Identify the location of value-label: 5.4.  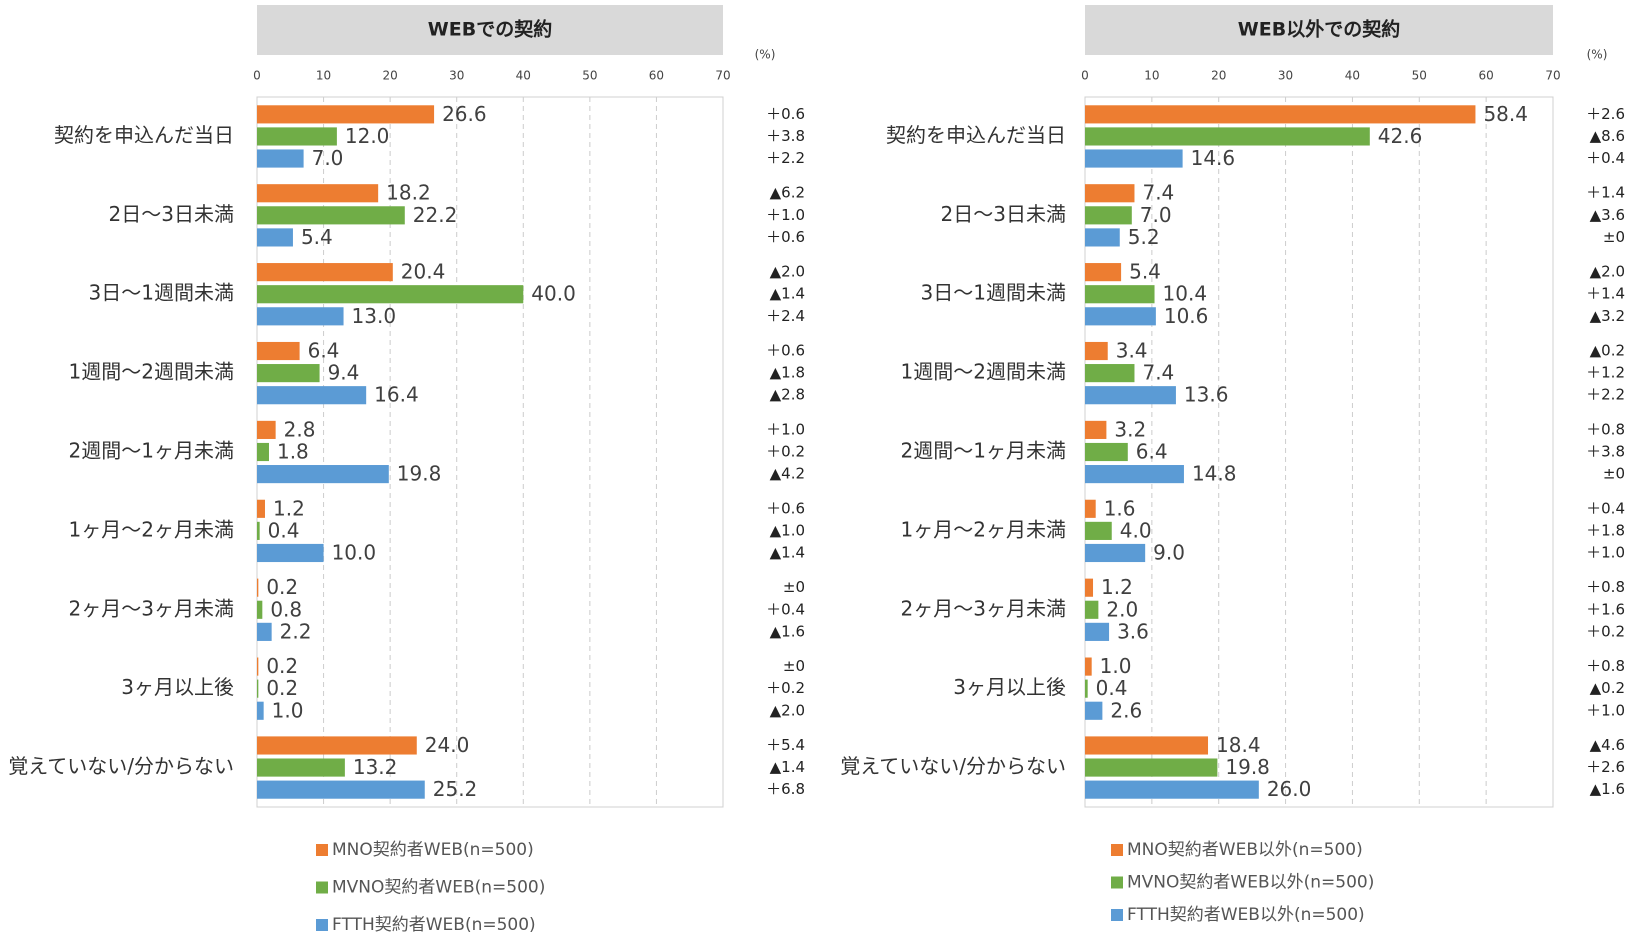
(317, 237).